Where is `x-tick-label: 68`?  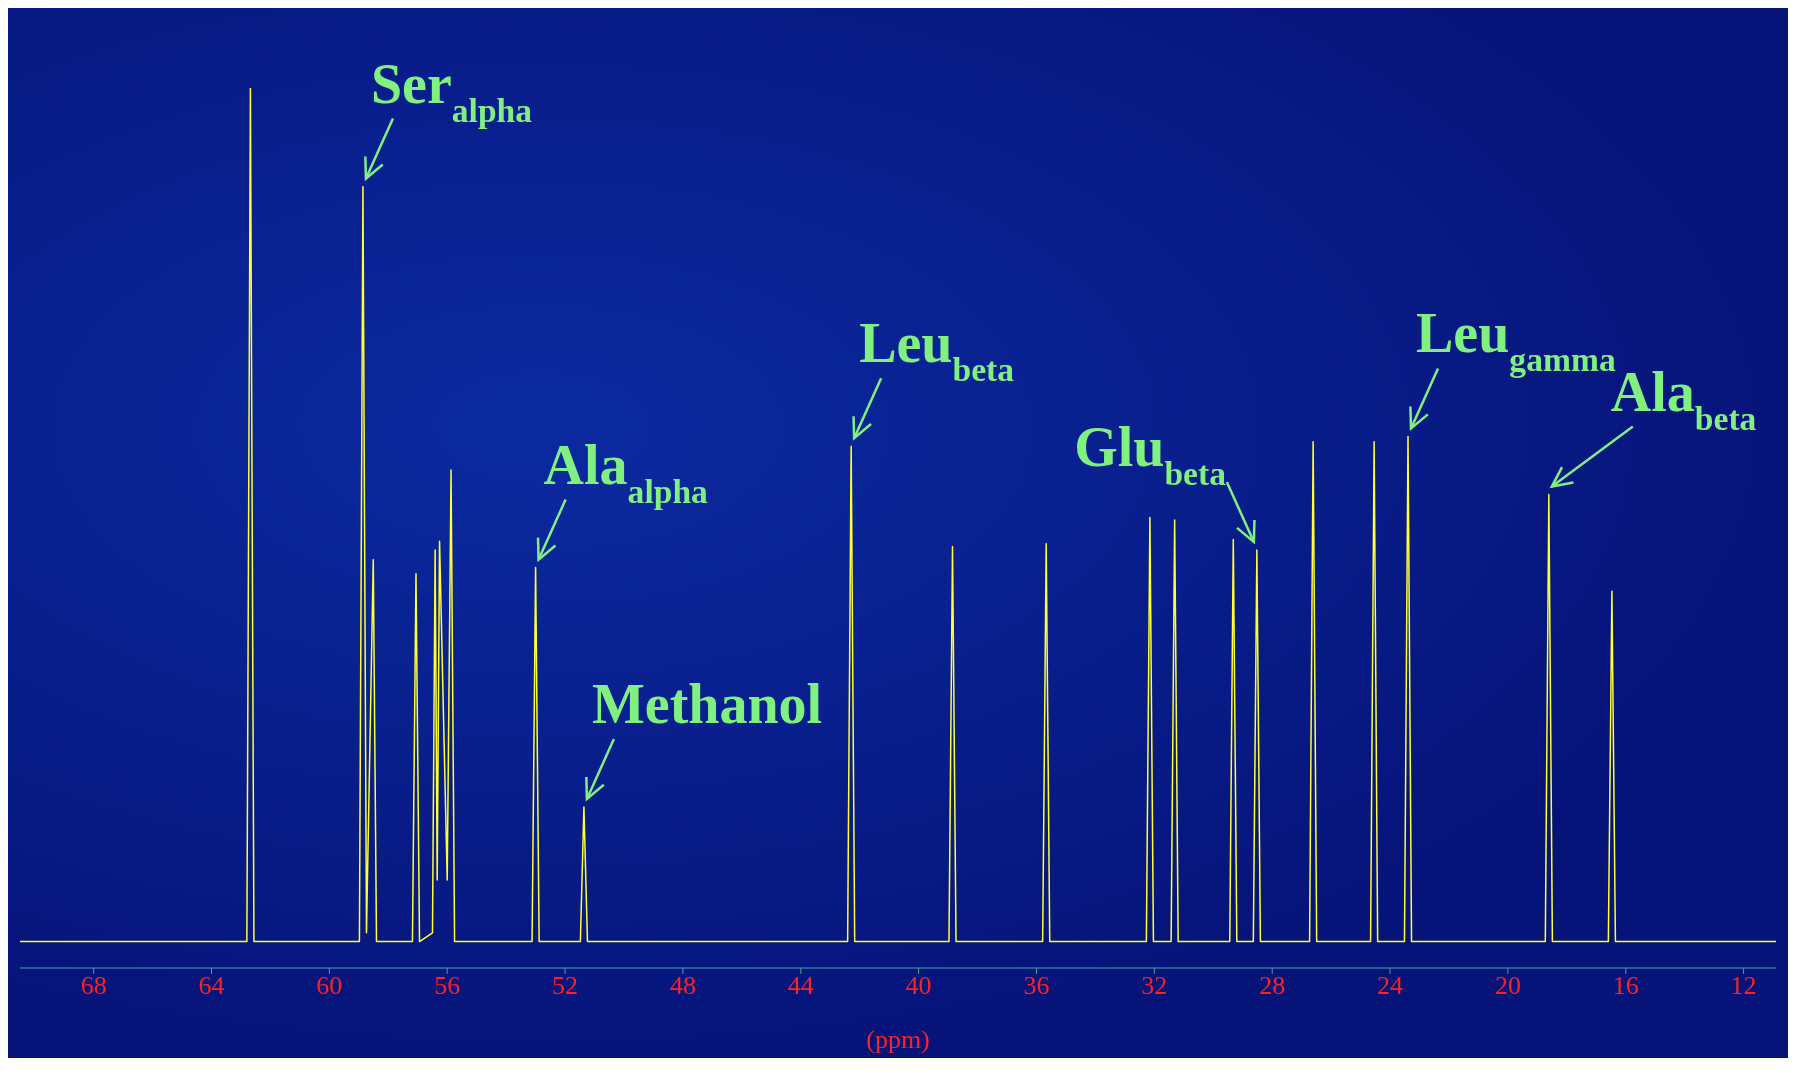 x-tick-label: 68 is located at coordinates (93, 986).